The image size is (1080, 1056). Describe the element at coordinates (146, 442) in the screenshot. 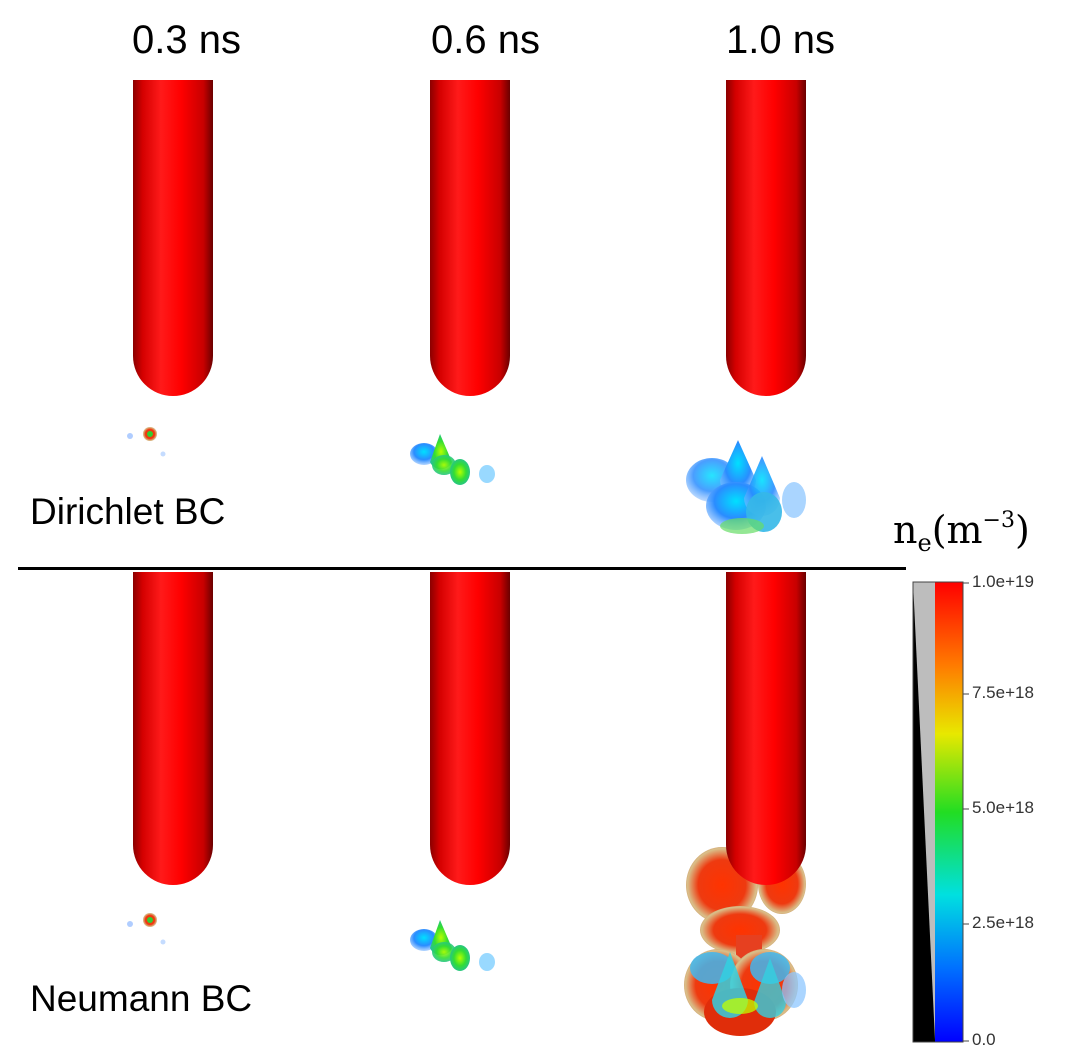

I see `plasma-dirichlet-0.3ns` at that location.